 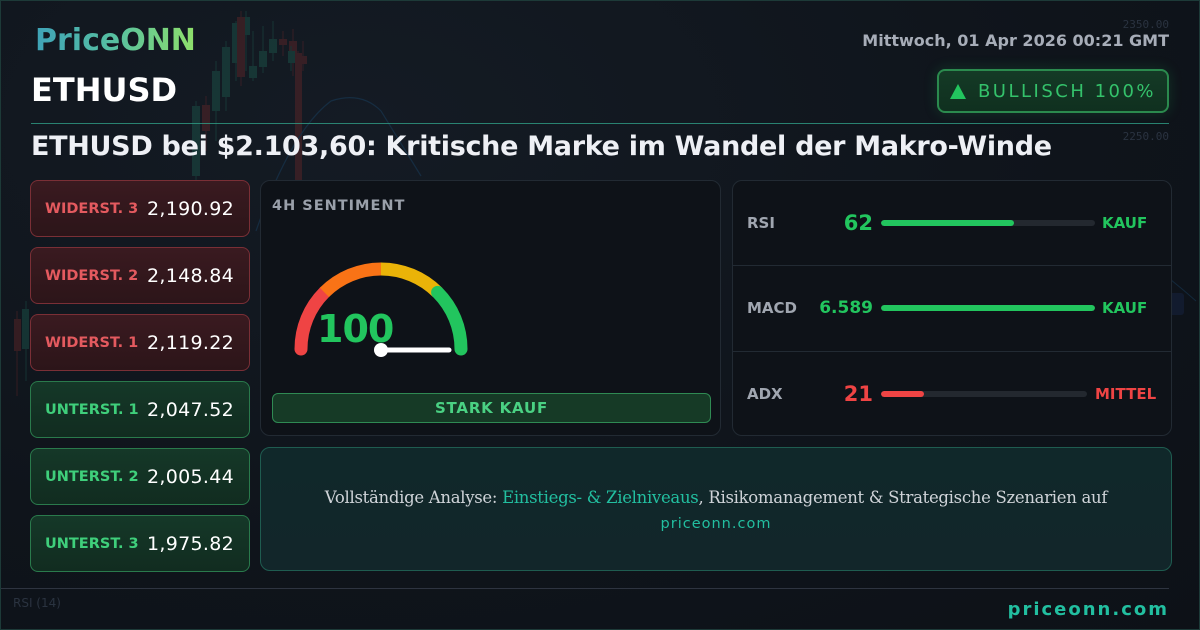 What do you see at coordinates (765, 394) in the screenshot?
I see `indicator-name: ADX` at bounding box center [765, 394].